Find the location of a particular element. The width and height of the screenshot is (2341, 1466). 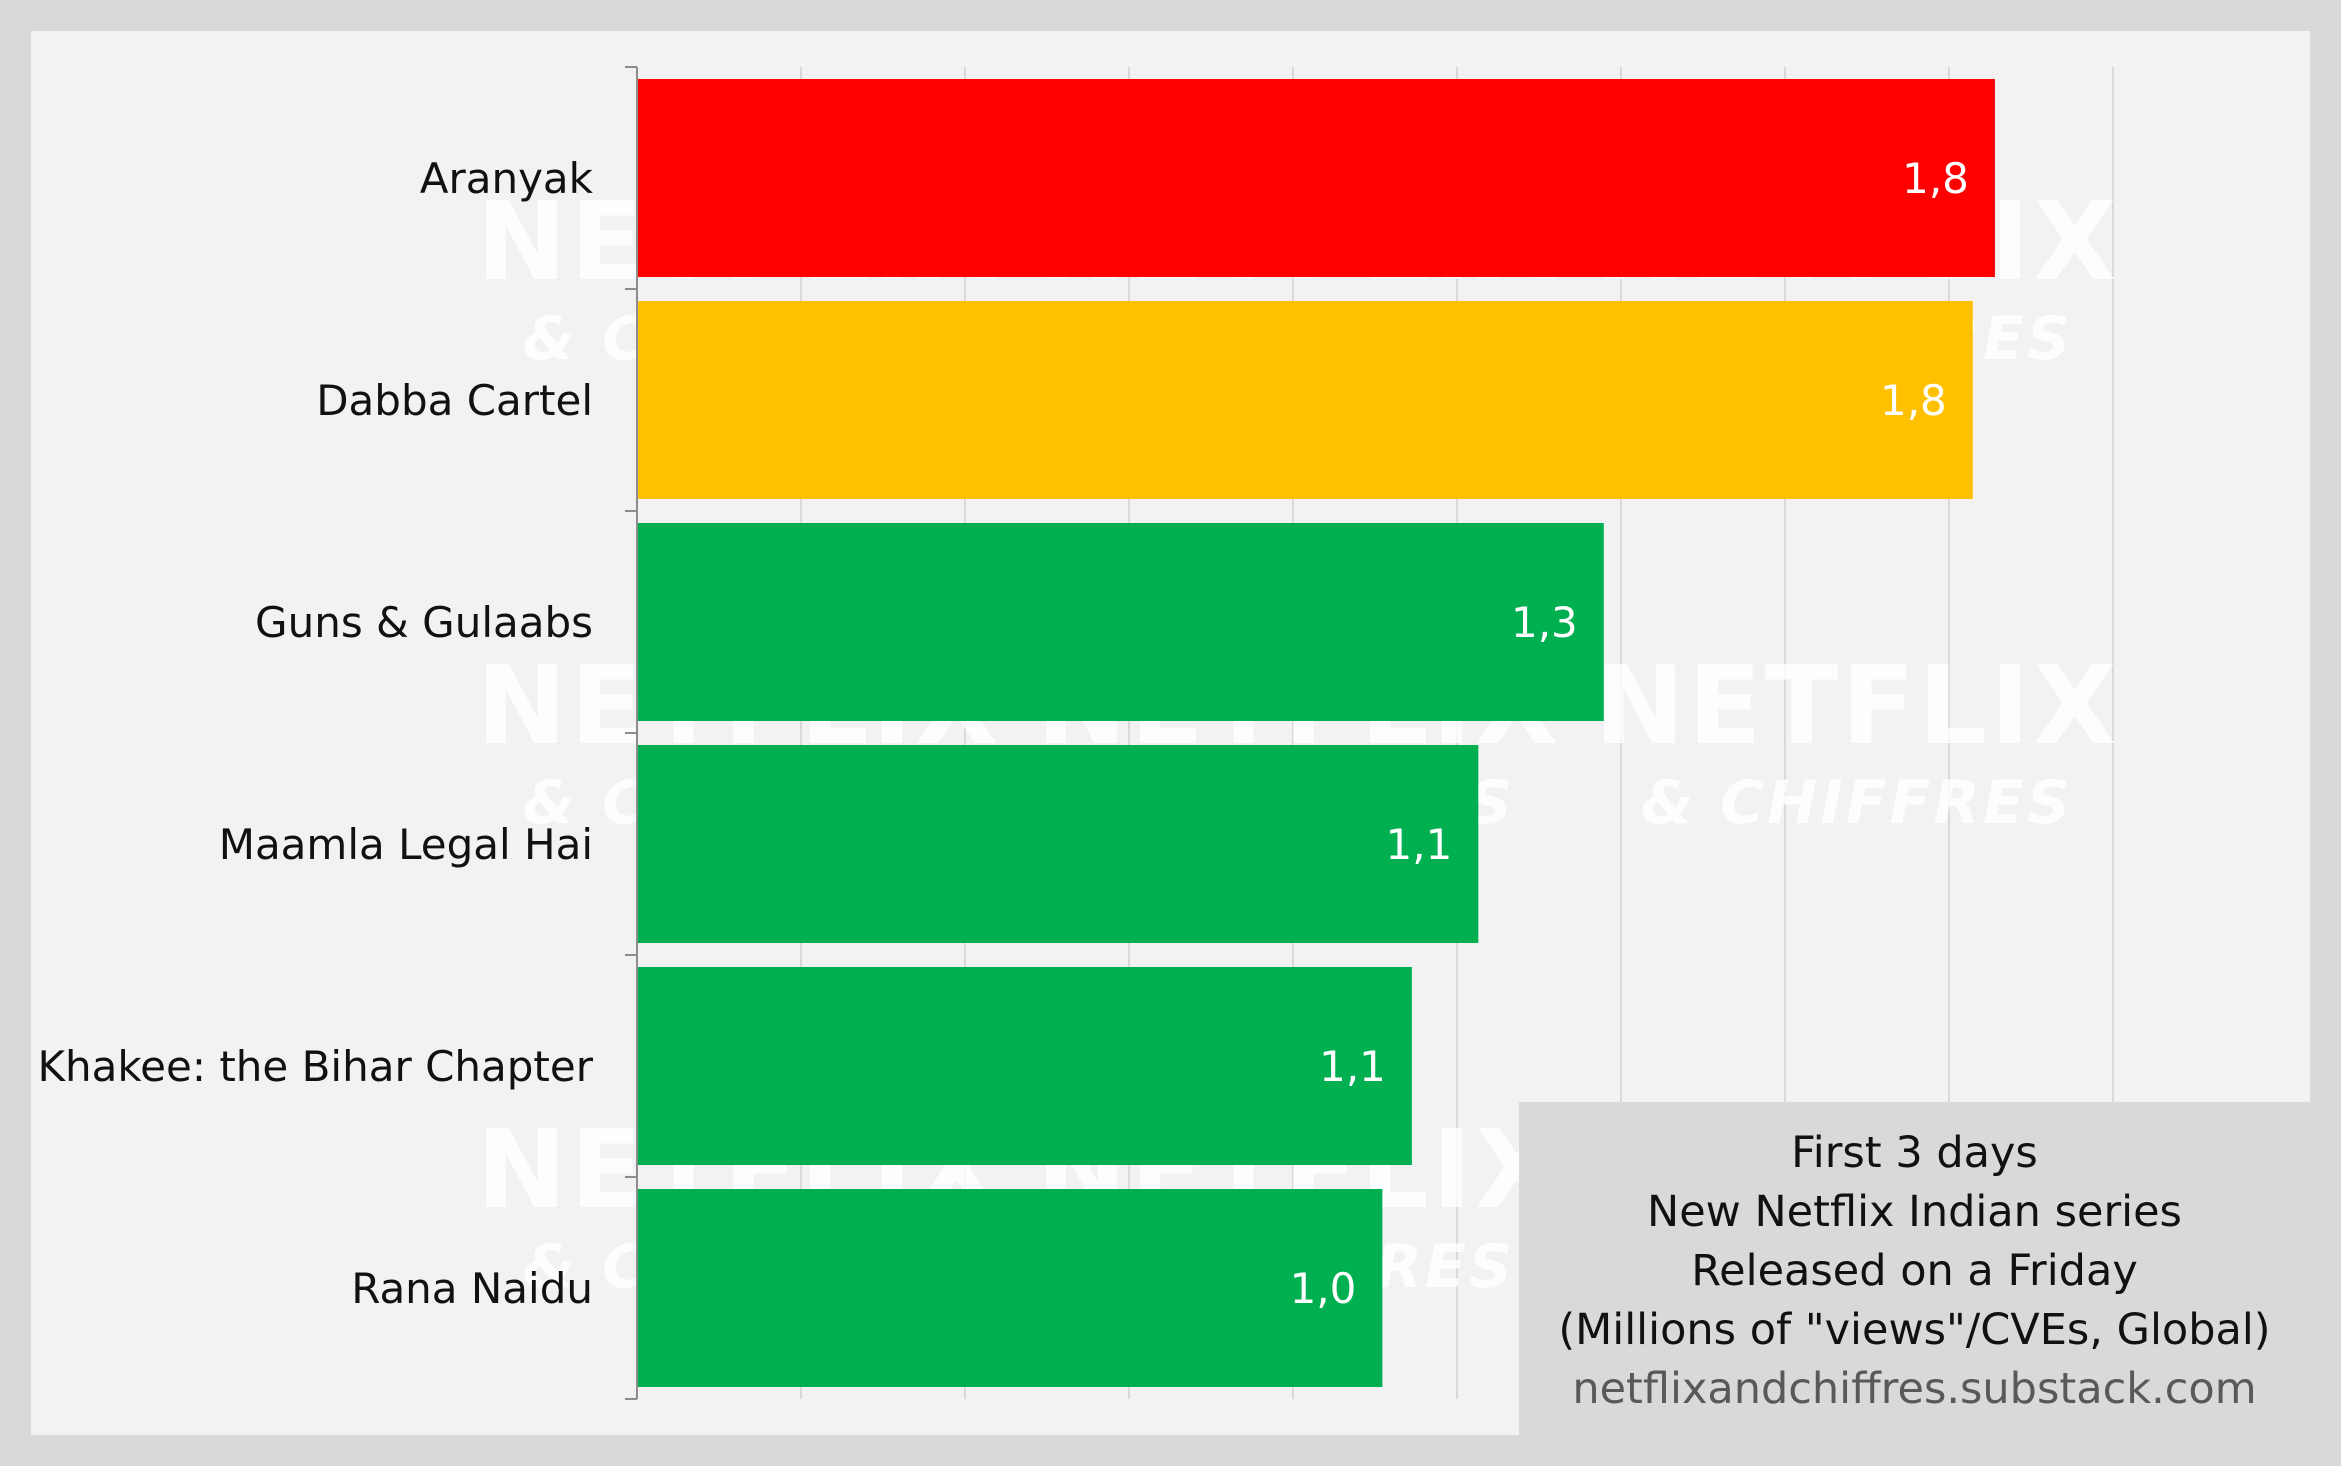

info-line-2: New Netflix Indian series is located at coordinates (1914, 1212).